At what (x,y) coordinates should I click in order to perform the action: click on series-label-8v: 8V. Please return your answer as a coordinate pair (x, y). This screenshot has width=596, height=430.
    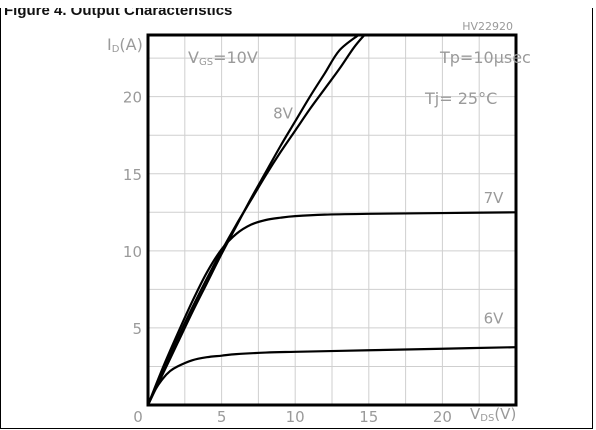
    Looking at the image, I should click on (283, 113).